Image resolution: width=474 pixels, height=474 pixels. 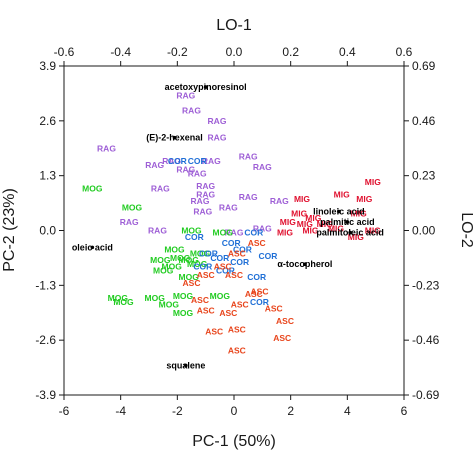 I want to click on x2-tick-label: -0.6, so click(x=64, y=52).